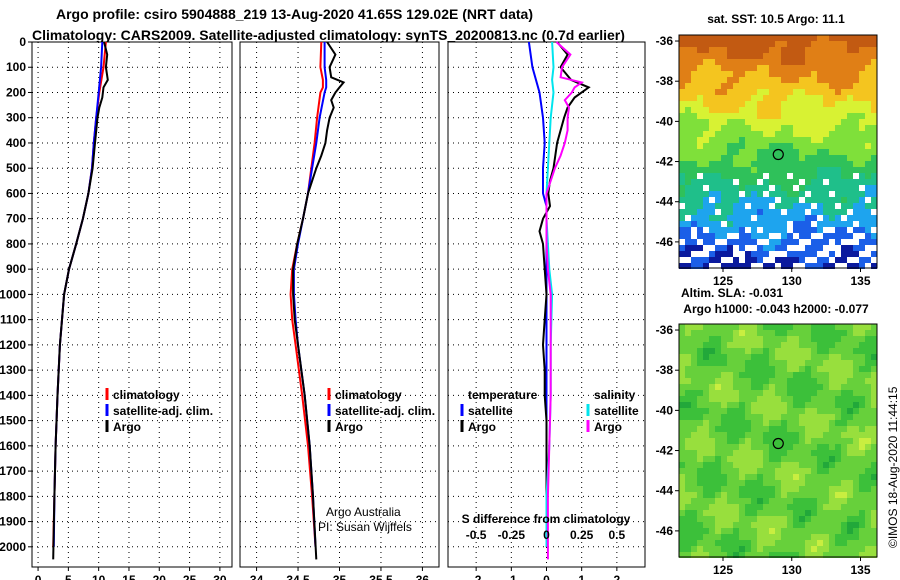  What do you see at coordinates (778, 440) in the screenshot?
I see `sla_map-frame` at bounding box center [778, 440].